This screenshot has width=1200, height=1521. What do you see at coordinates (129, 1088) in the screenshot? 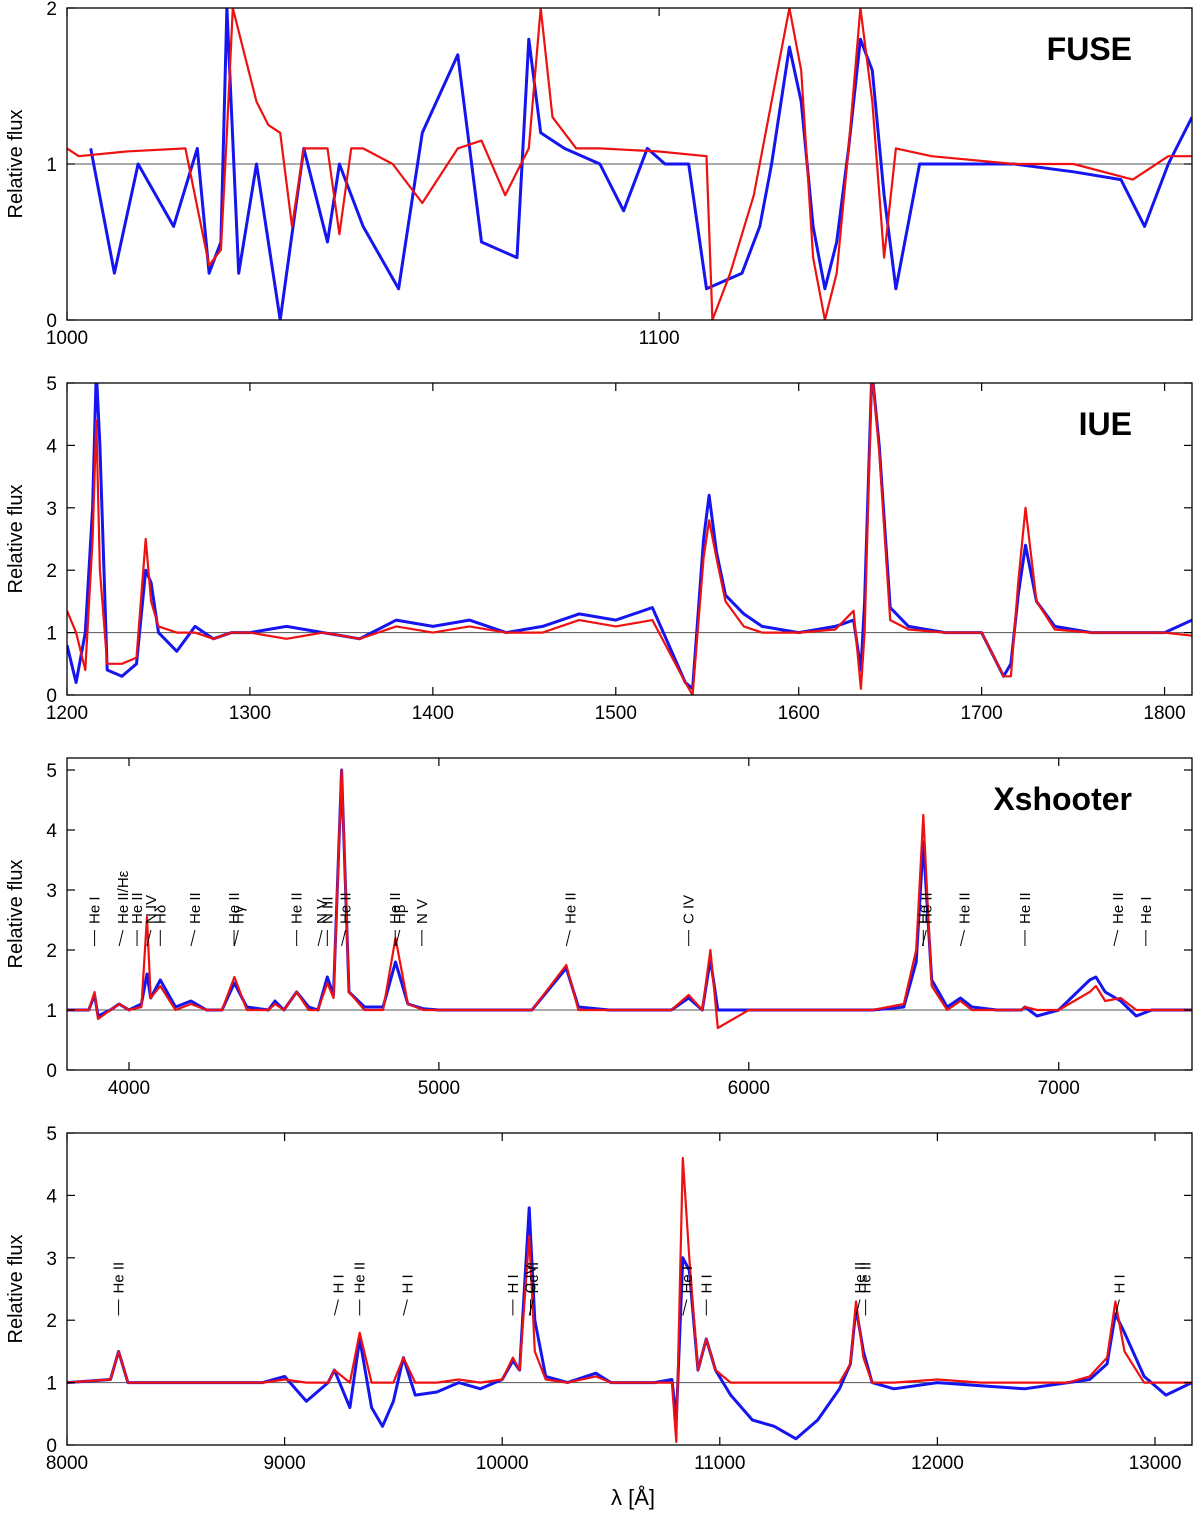
I see `x-tick-label: 4000` at bounding box center [129, 1088].